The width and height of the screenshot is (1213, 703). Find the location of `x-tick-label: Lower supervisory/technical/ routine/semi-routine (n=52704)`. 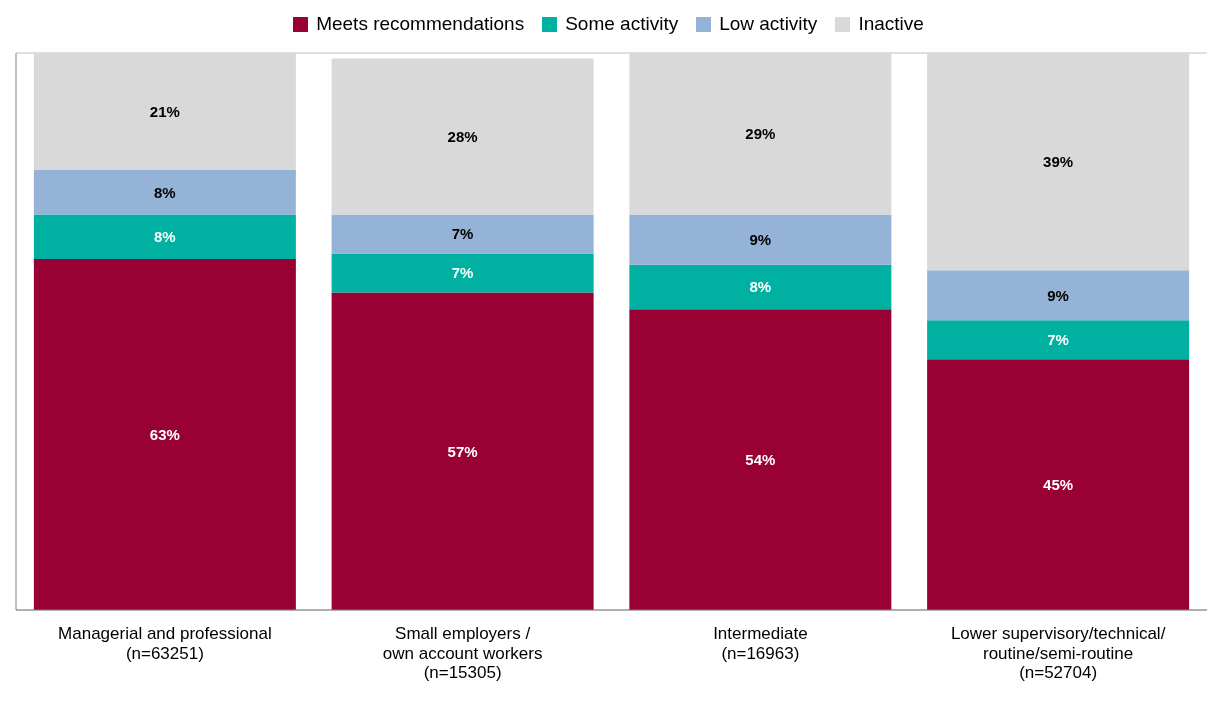

x-tick-label: Lower supervisory/technical/ routine/semi-routine (n=52704) is located at coordinates (1058, 653).